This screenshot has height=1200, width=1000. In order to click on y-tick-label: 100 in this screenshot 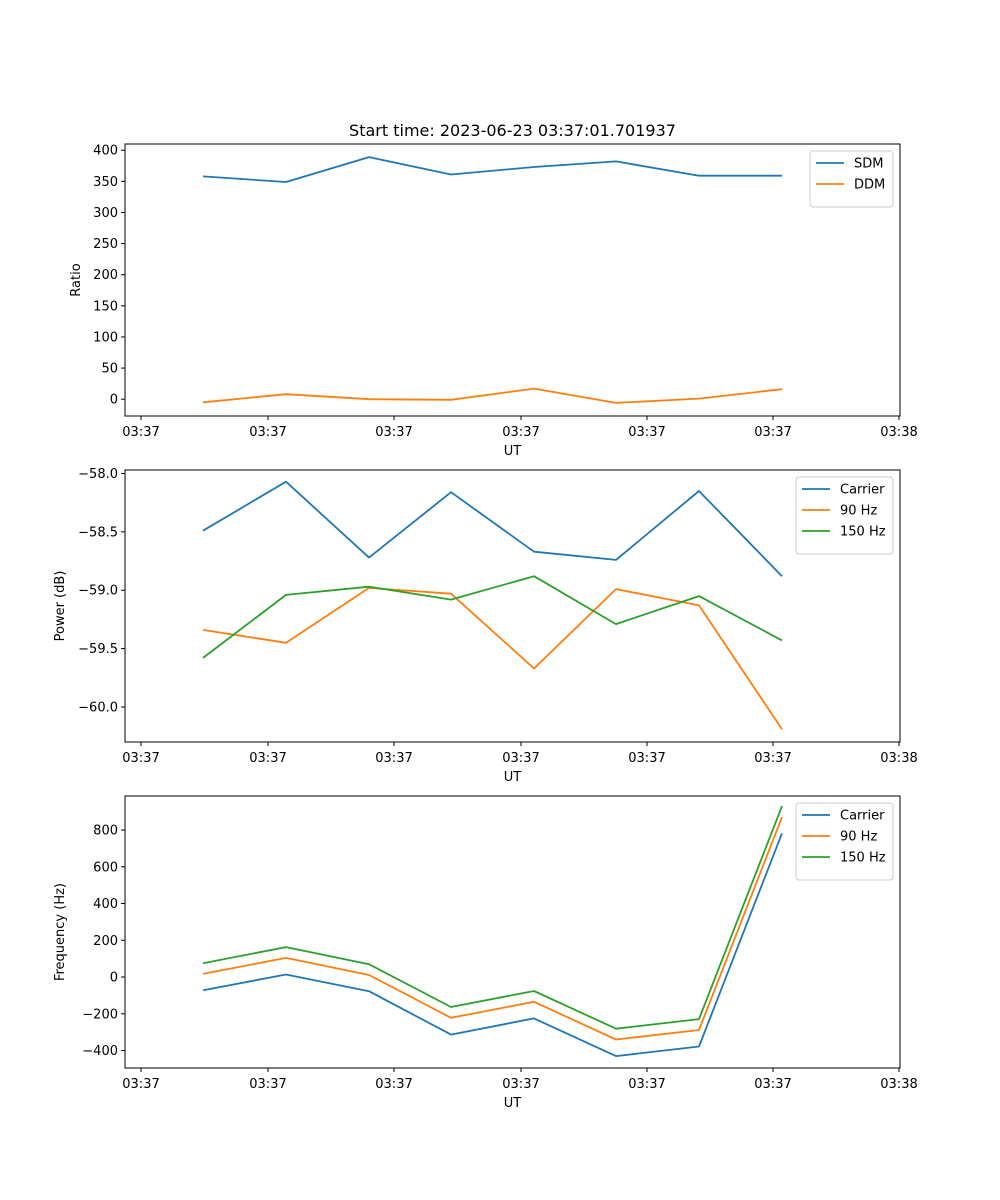, I will do `click(105, 337)`.